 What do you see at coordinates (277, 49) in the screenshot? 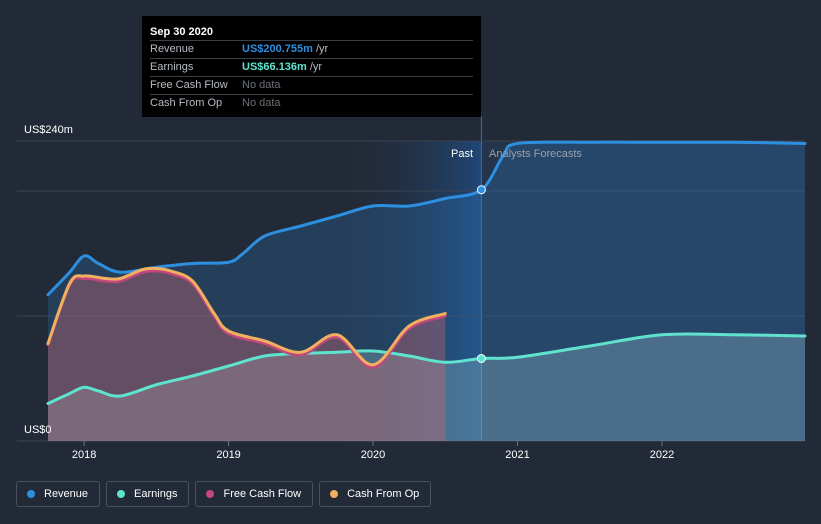
I see `tooltip-value: US$200.755m` at bounding box center [277, 49].